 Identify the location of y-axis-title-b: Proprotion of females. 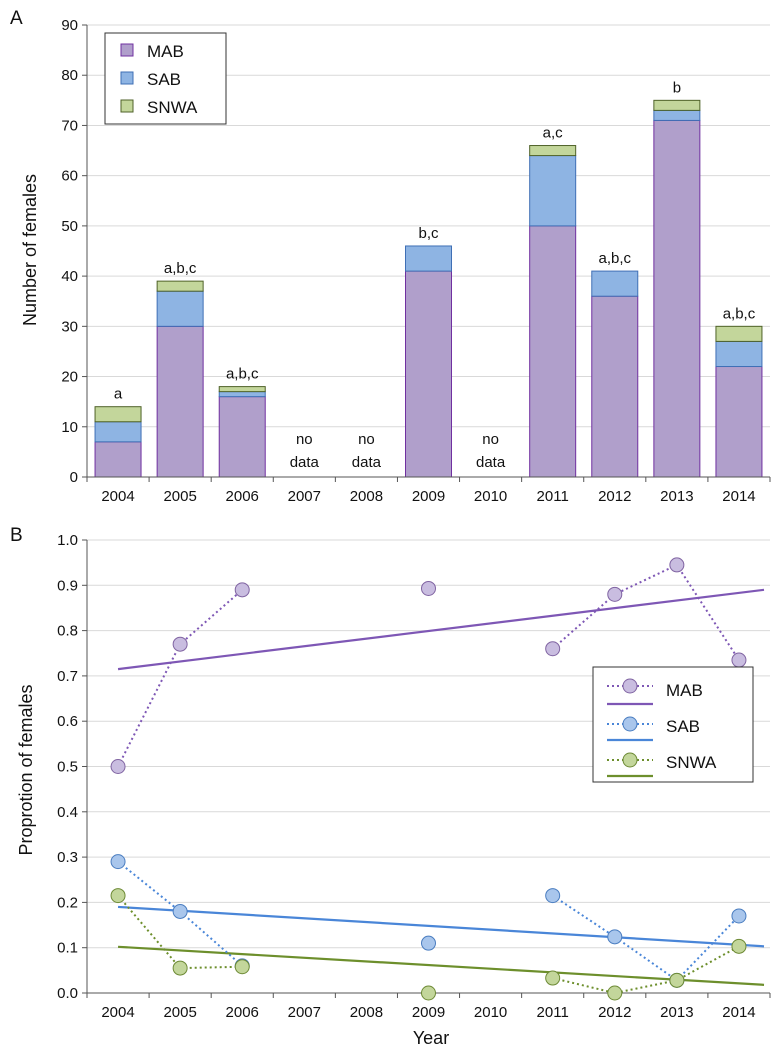
(26, 769).